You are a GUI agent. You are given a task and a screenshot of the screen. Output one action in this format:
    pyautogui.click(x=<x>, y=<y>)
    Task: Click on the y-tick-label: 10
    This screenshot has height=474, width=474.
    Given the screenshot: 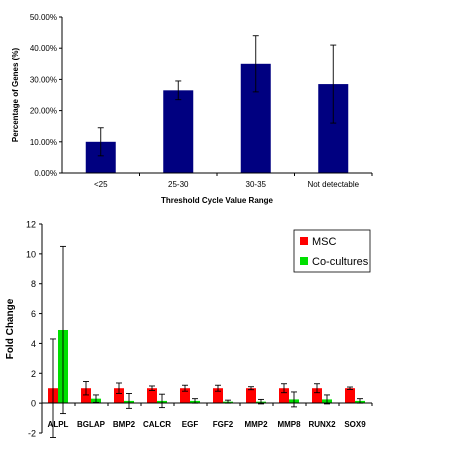 What is the action you would take?
    pyautogui.click(x=31, y=254)
    